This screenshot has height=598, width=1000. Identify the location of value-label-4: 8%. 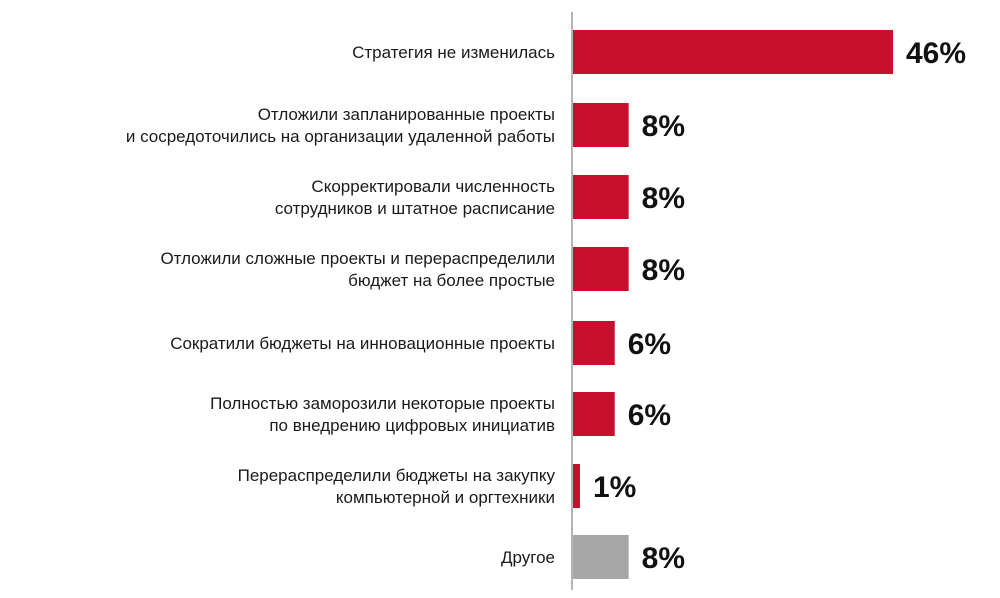
(663, 270).